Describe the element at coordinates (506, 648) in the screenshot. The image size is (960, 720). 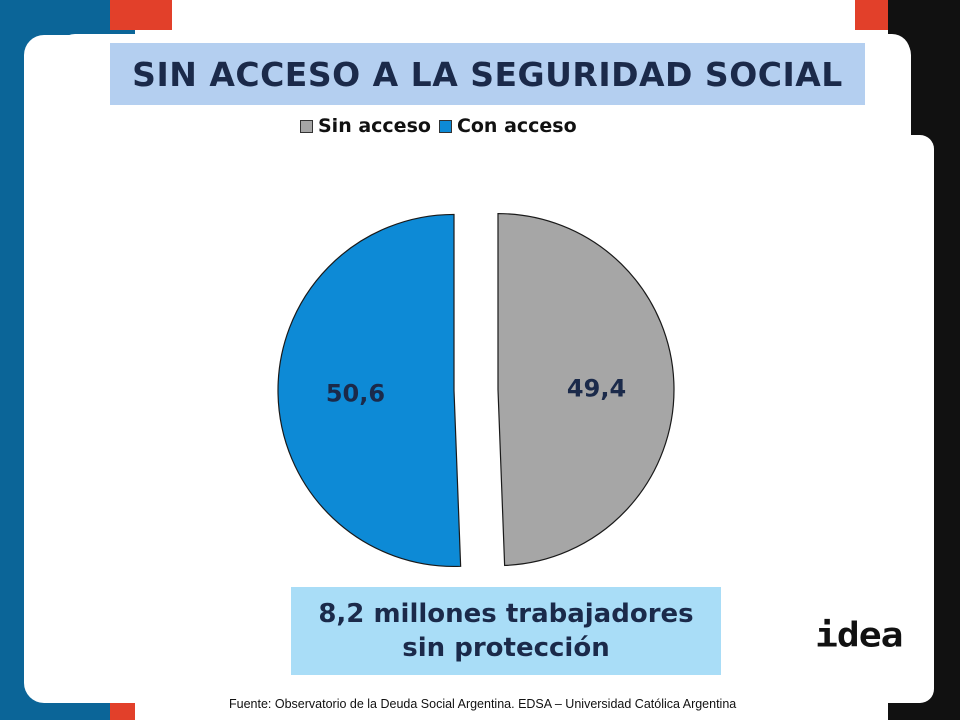
I see `callout-line-2: sin protección` at that location.